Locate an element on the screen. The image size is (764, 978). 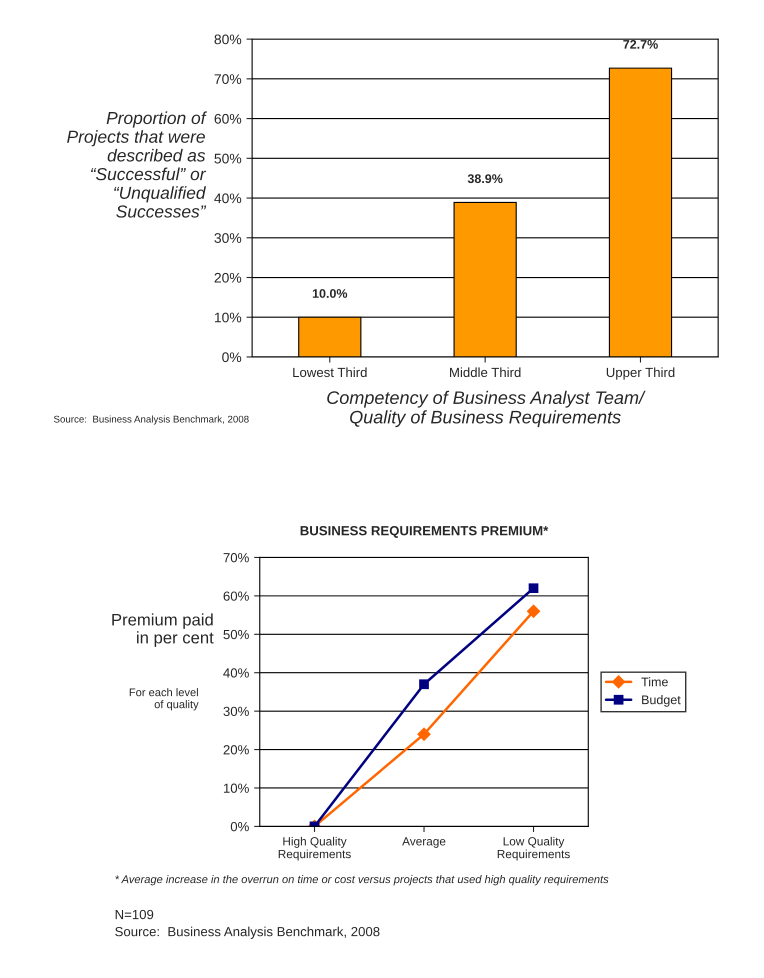
text: For each level of quality is located at coordinates (164, 699).